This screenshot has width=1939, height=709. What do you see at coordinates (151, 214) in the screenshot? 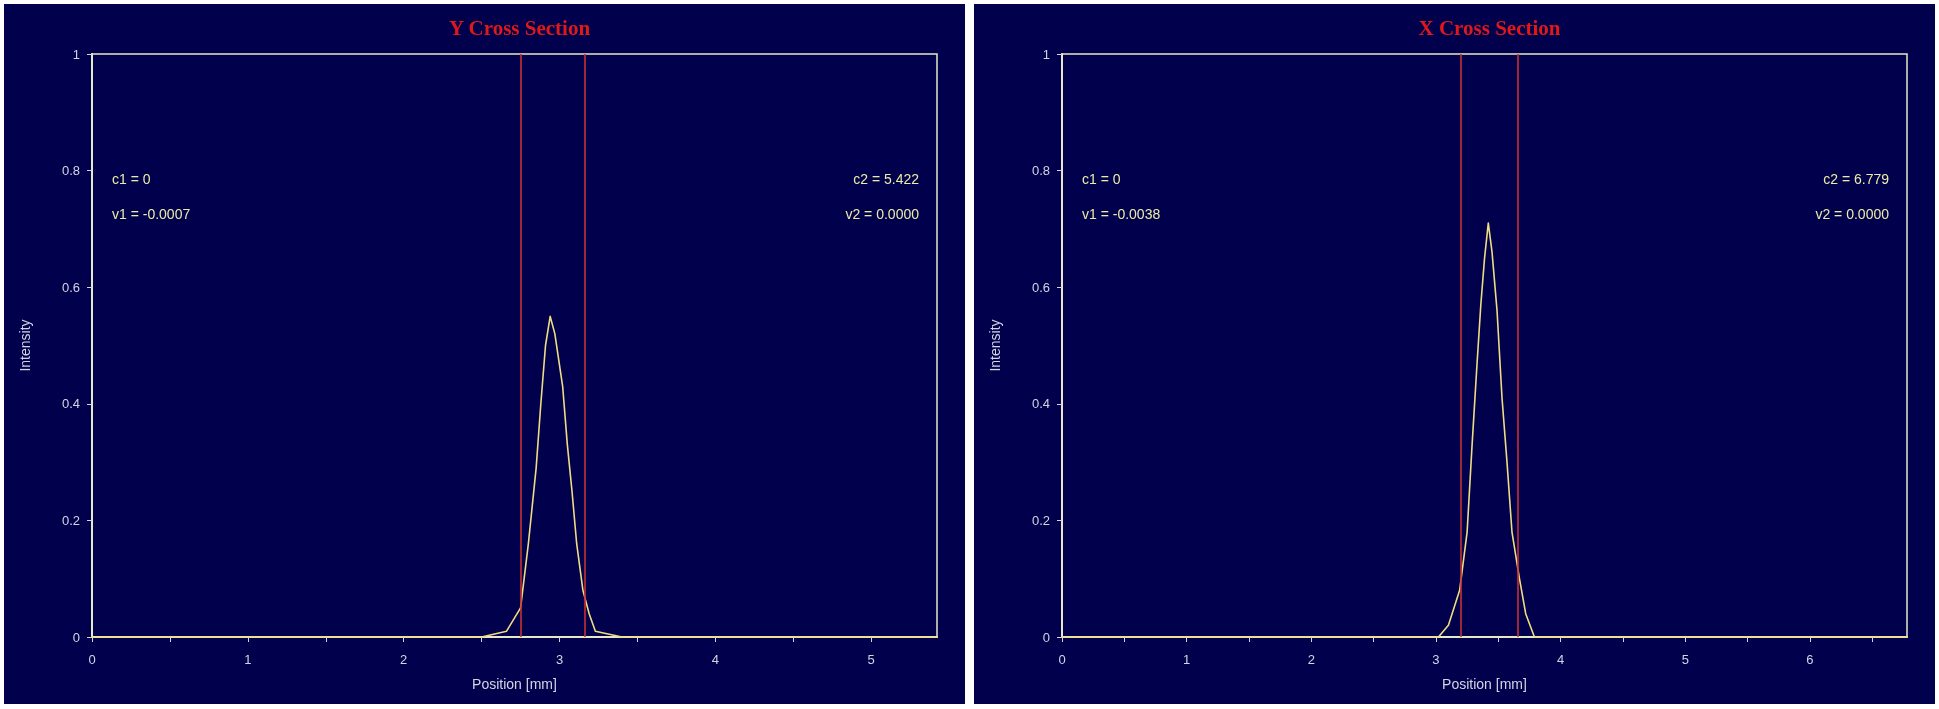
I see `annotation: v1 = -0.0007` at bounding box center [151, 214].